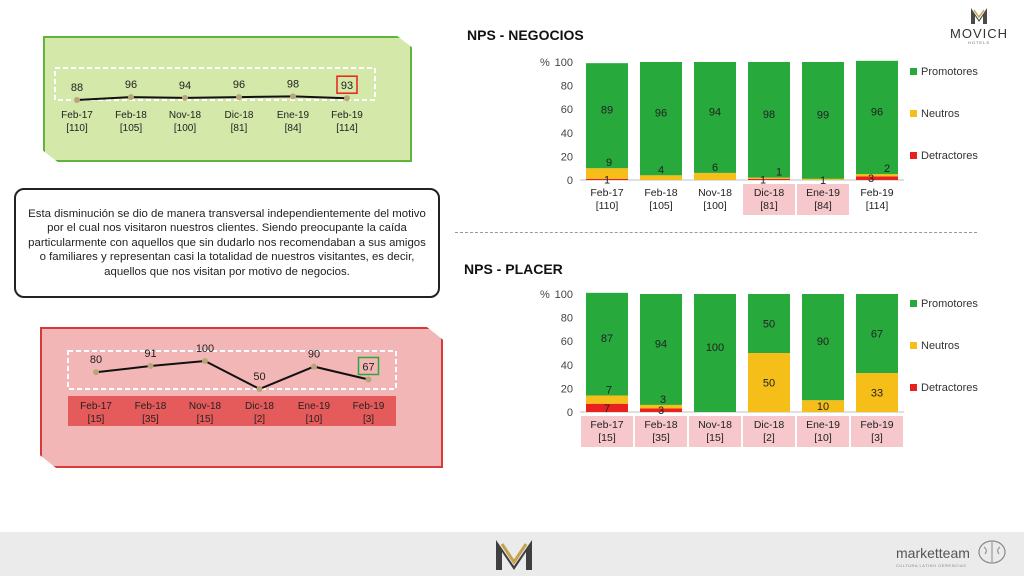 This screenshot has height=576, width=1024. Describe the element at coordinates (215, 84) in the screenshot. I see `trend-frame` at that location.